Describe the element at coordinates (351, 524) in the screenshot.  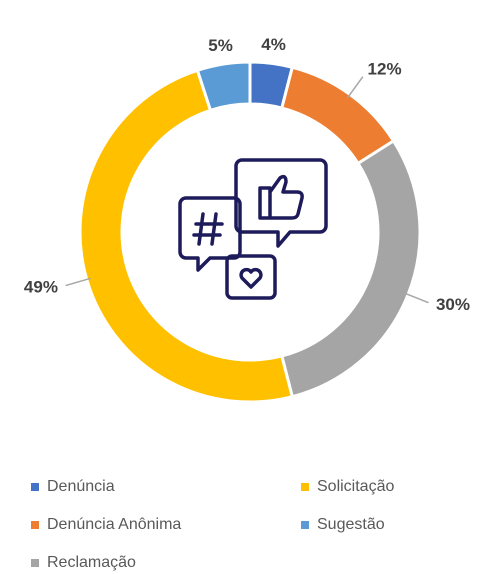
I see `legend-label: Sugestão` at that location.